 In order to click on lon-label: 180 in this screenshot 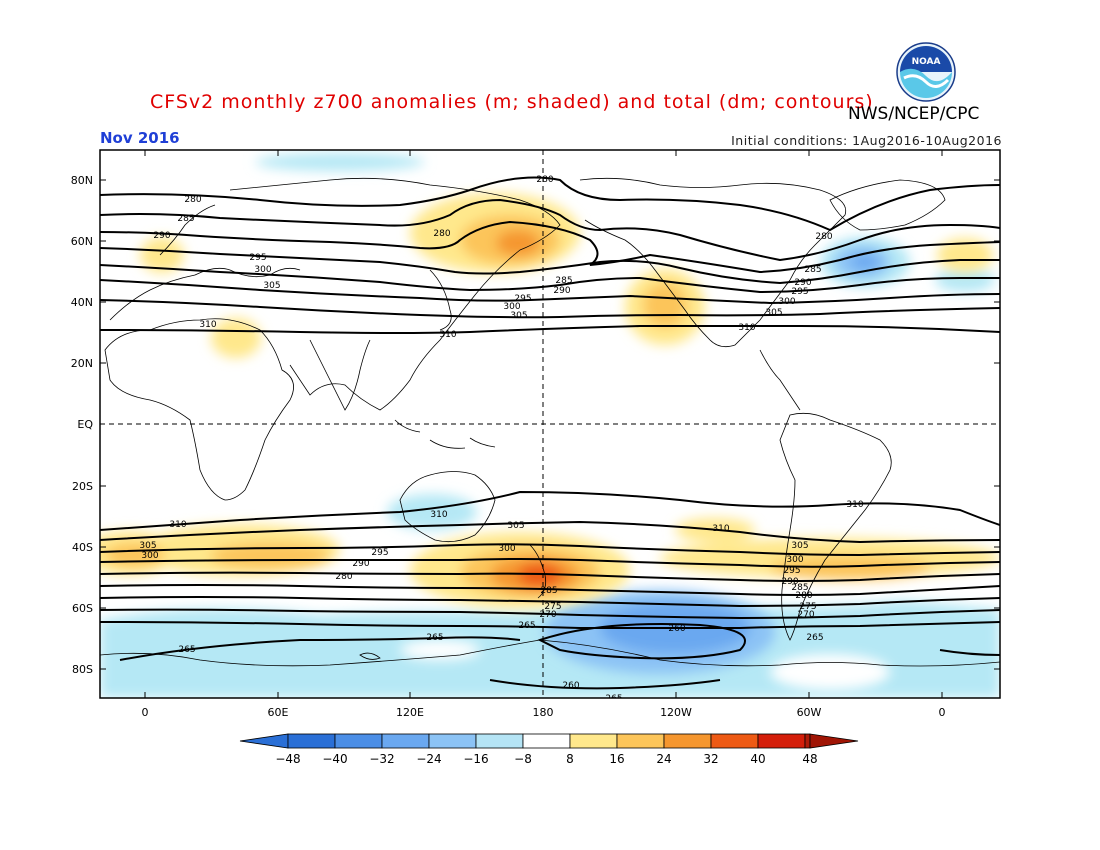, I will do `click(543, 712)`.